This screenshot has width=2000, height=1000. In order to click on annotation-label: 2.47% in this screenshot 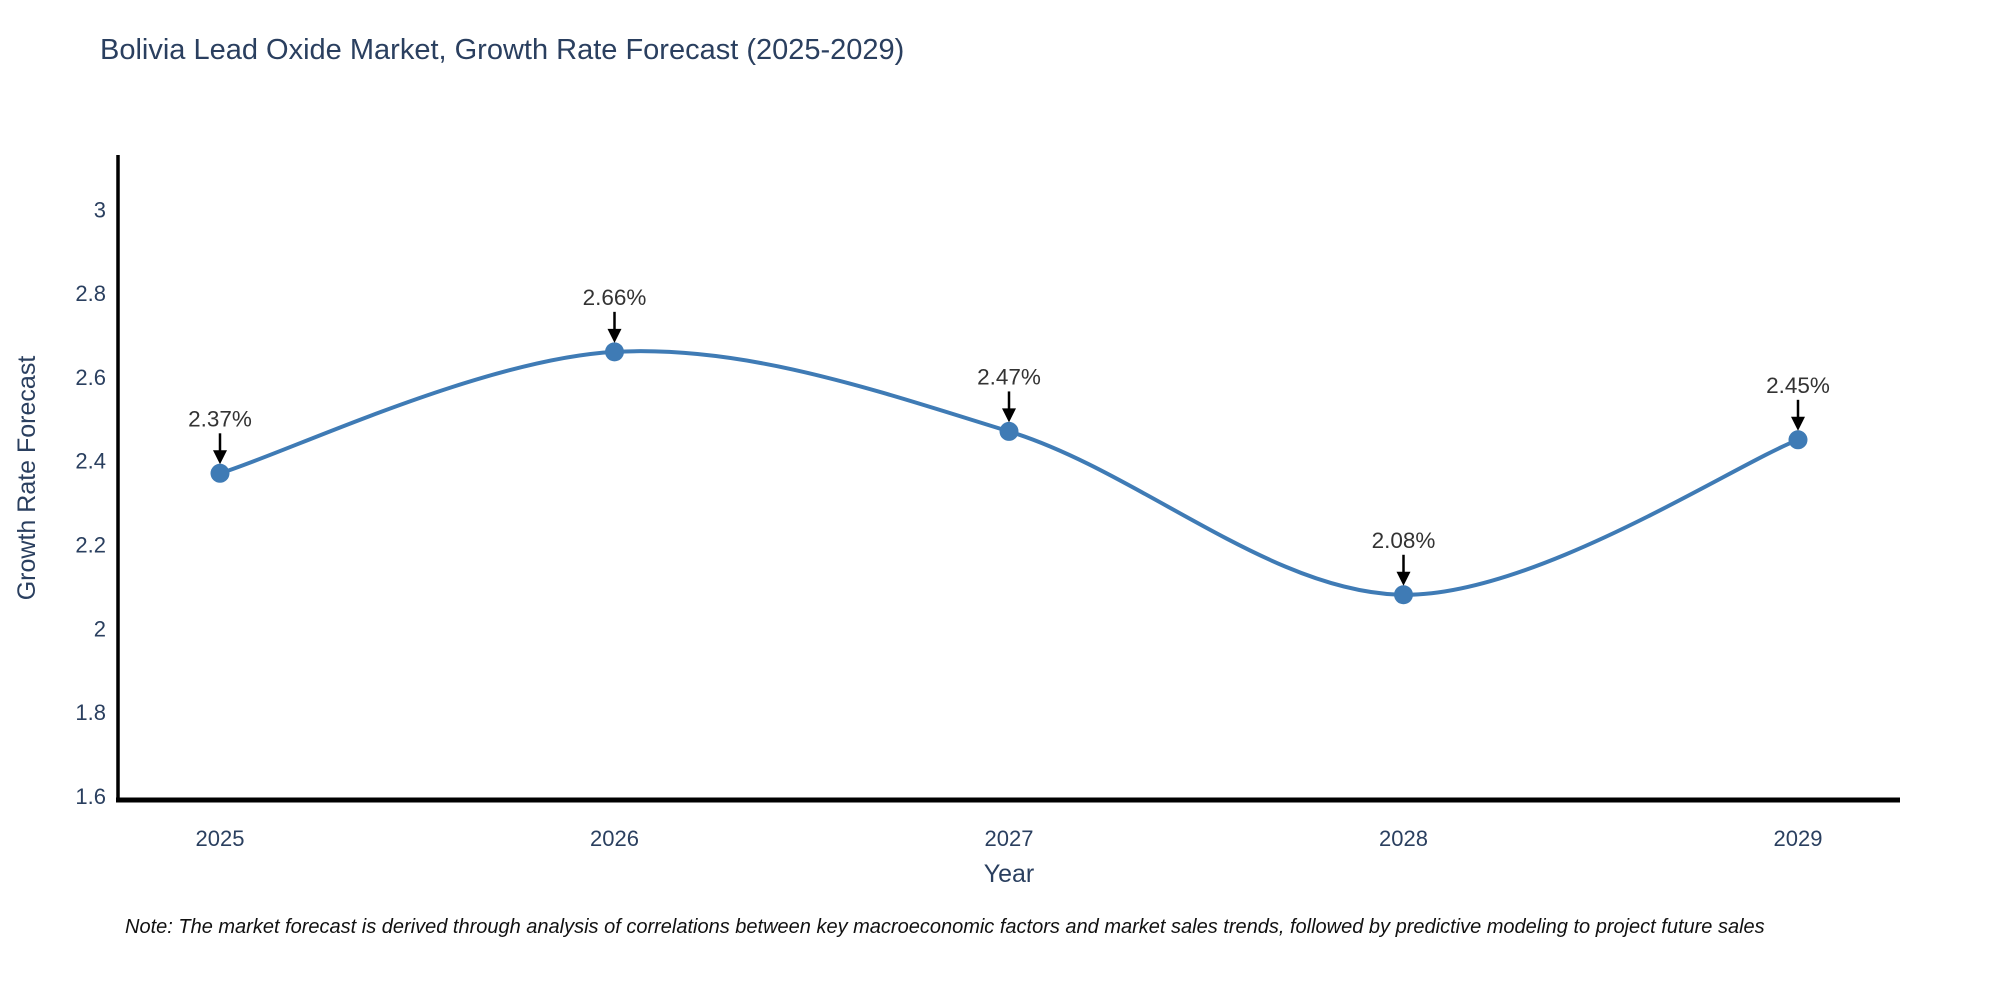, I will do `click(1009, 376)`.